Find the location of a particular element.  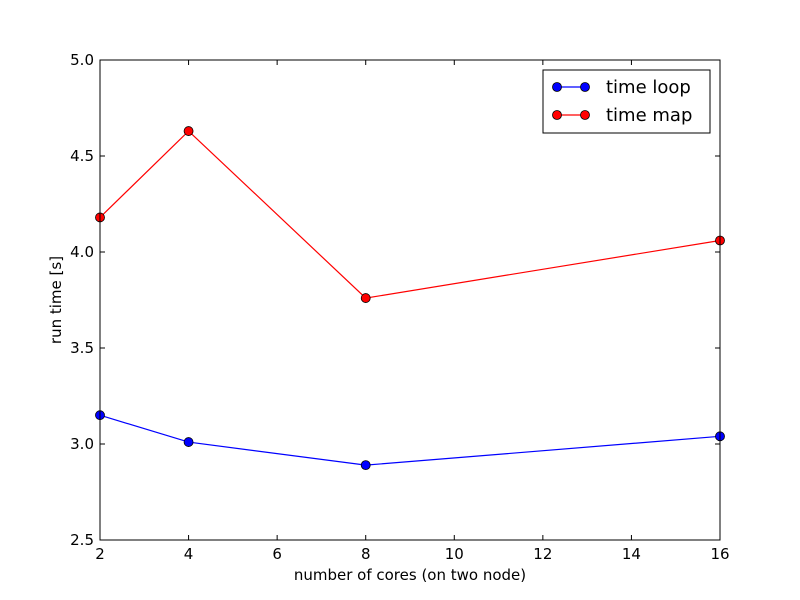

y-tick-label: 4.5 is located at coordinates (82, 156).